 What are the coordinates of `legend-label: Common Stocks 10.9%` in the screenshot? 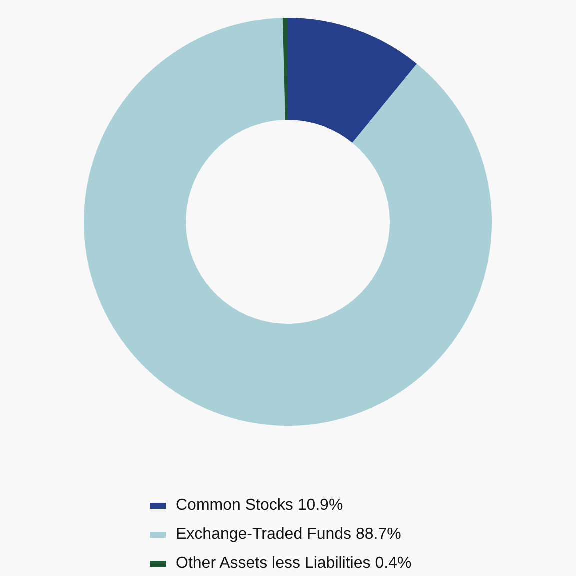 It's located at (260, 505).